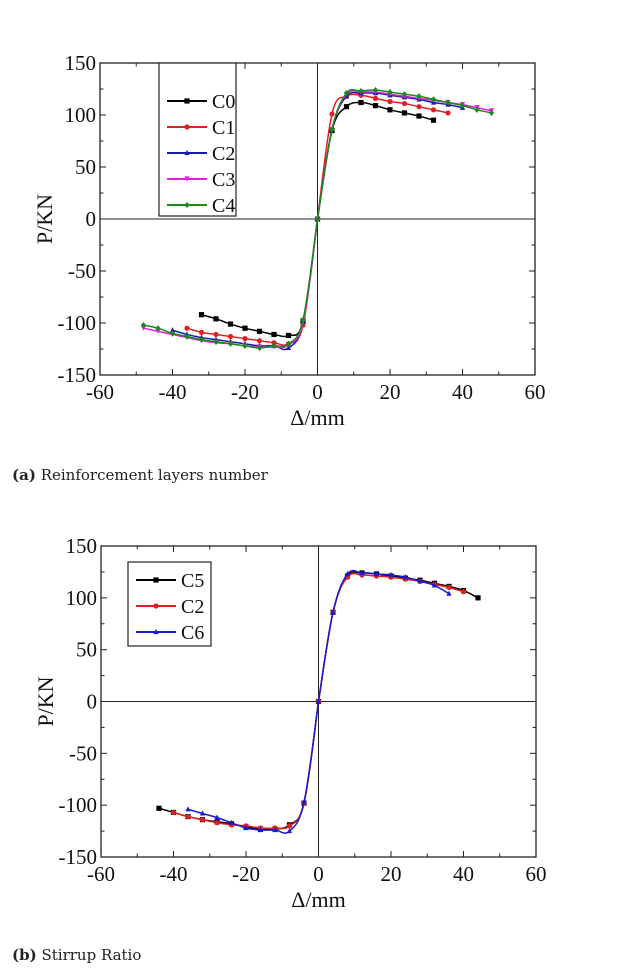  Describe the element at coordinates (223, 102) in the screenshot. I see `legend-label: C0` at that location.